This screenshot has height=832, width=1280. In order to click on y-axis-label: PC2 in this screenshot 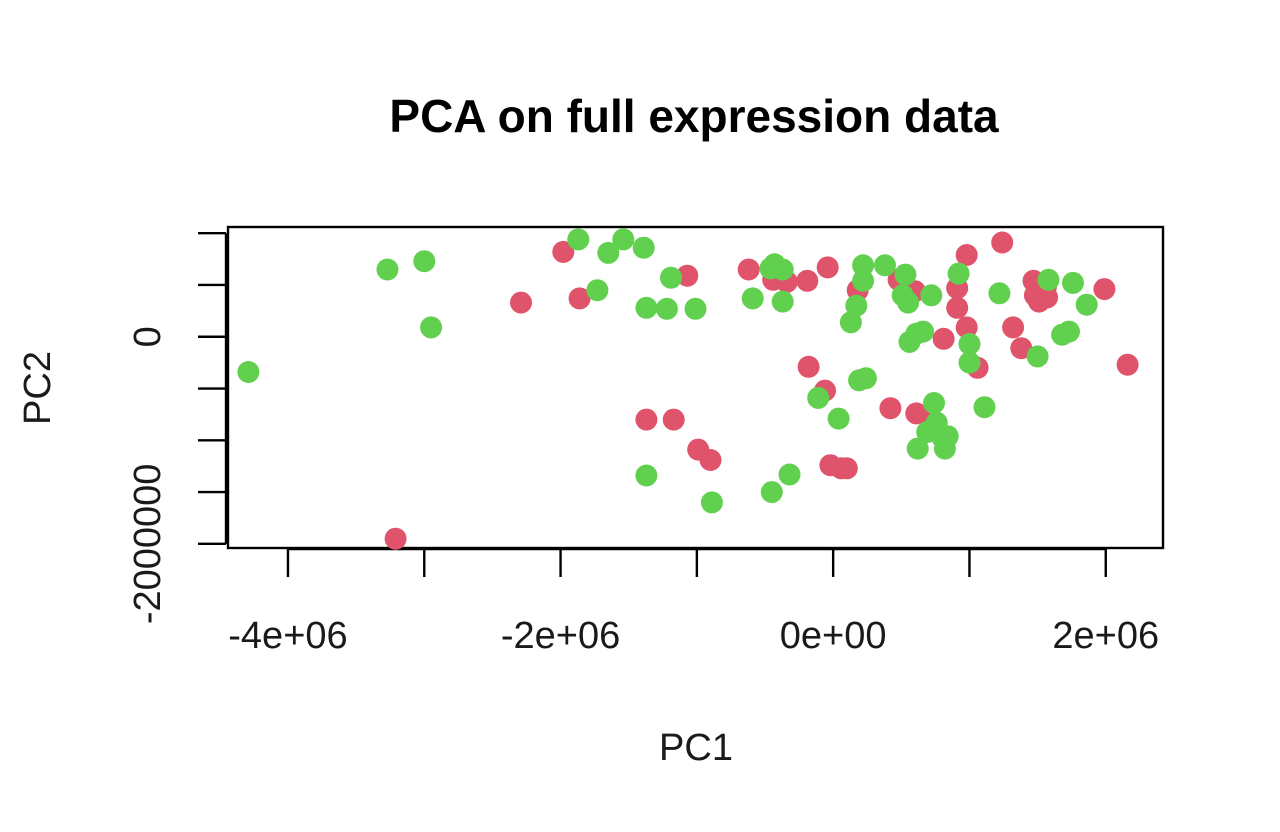, I will do `click(38, 388)`.